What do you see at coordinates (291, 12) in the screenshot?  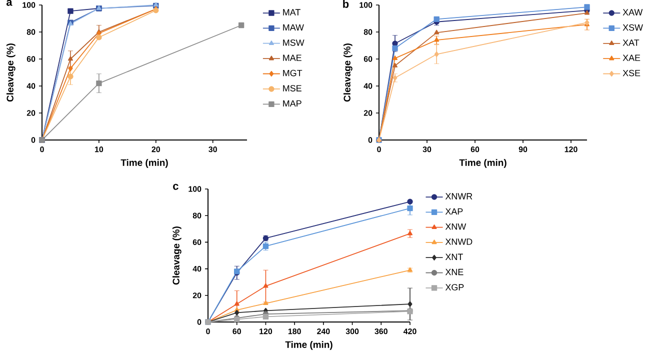 I see `legend-label: MAT` at bounding box center [291, 12].